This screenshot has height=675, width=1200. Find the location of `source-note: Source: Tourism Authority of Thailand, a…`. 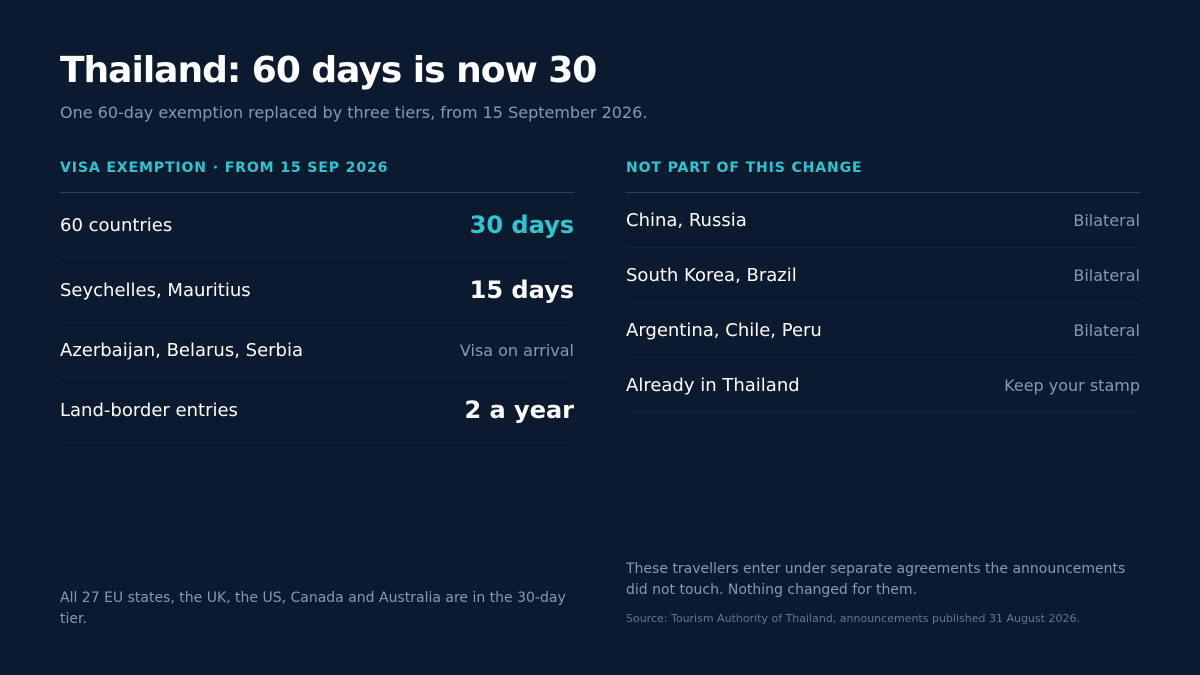

source-note: Source: Tourism Authority of Thailand, a… is located at coordinates (853, 618).